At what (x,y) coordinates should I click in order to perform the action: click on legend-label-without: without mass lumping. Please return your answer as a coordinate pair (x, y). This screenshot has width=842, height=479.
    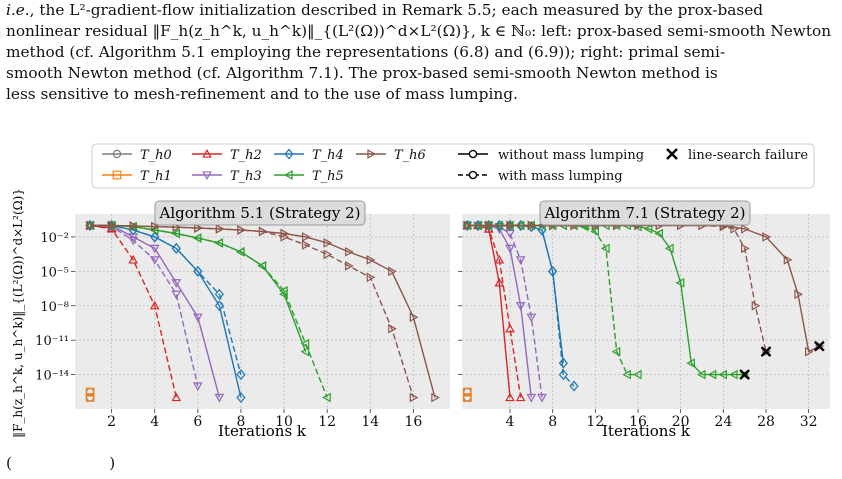
    Looking at the image, I should click on (571, 155).